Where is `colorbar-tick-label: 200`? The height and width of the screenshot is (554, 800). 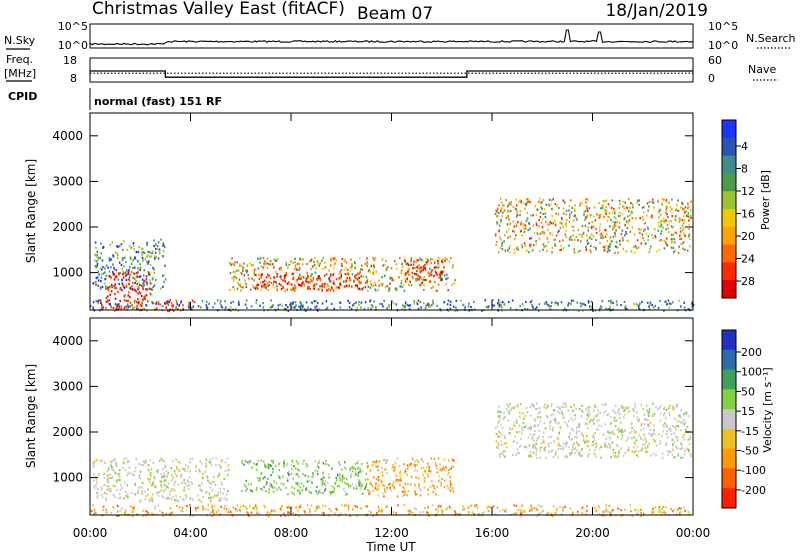
colorbar-tick-label: 200 is located at coordinates (751, 352).